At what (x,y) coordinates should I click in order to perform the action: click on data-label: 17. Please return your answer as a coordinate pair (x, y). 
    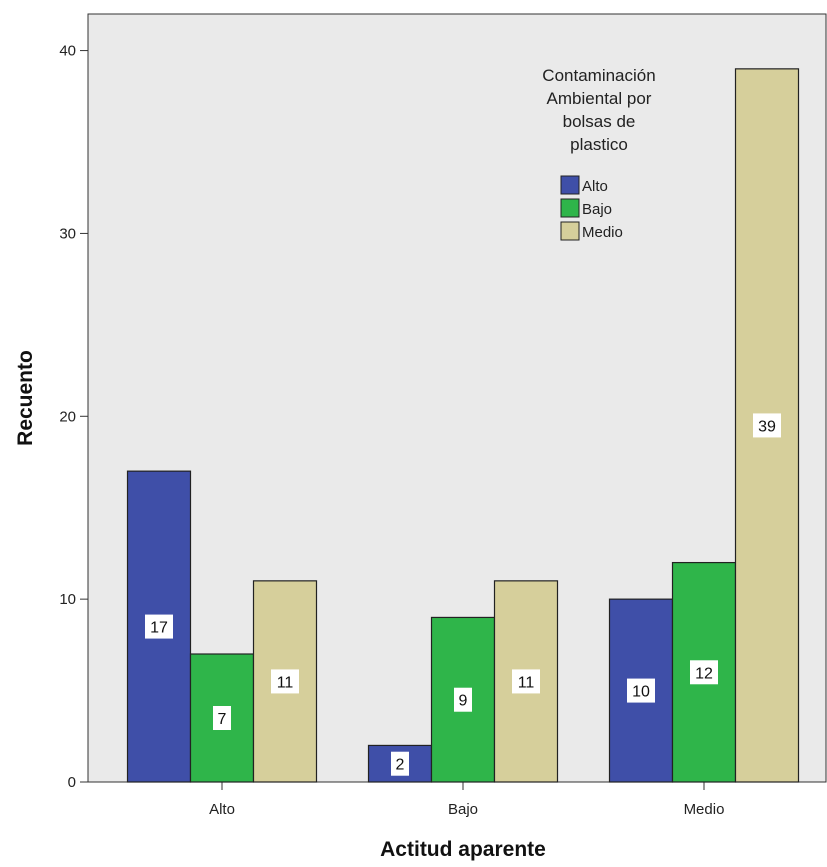
    Looking at the image, I should click on (159, 628).